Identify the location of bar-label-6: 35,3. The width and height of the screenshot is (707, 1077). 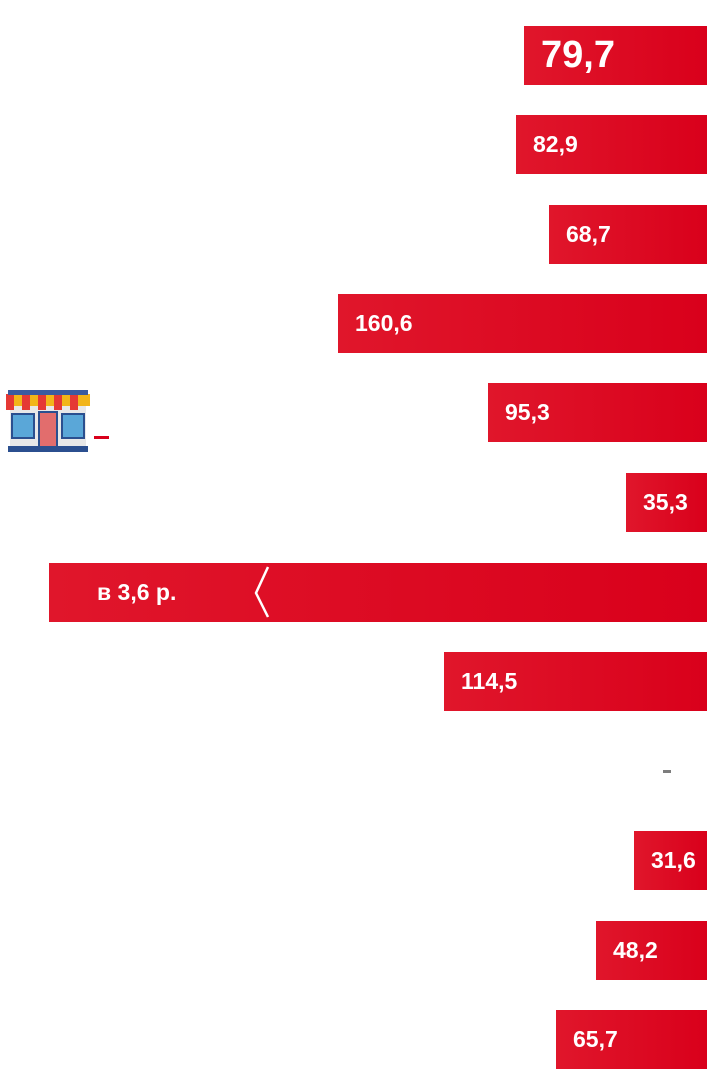
(665, 502).